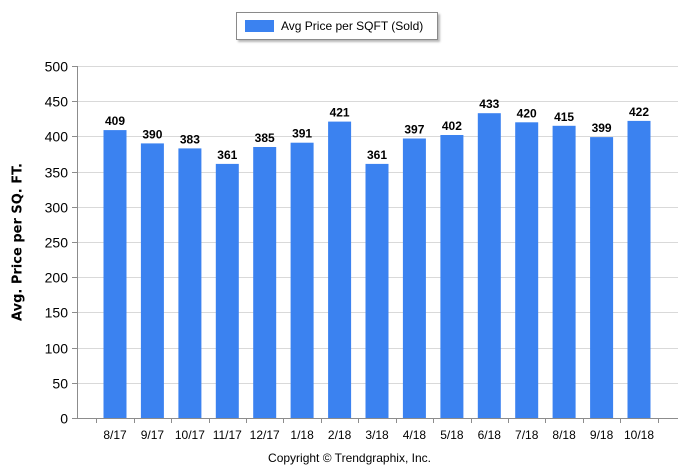 This screenshot has width=699, height=469. What do you see at coordinates (115, 435) in the screenshot?
I see `x-tick-label: 8/17` at bounding box center [115, 435].